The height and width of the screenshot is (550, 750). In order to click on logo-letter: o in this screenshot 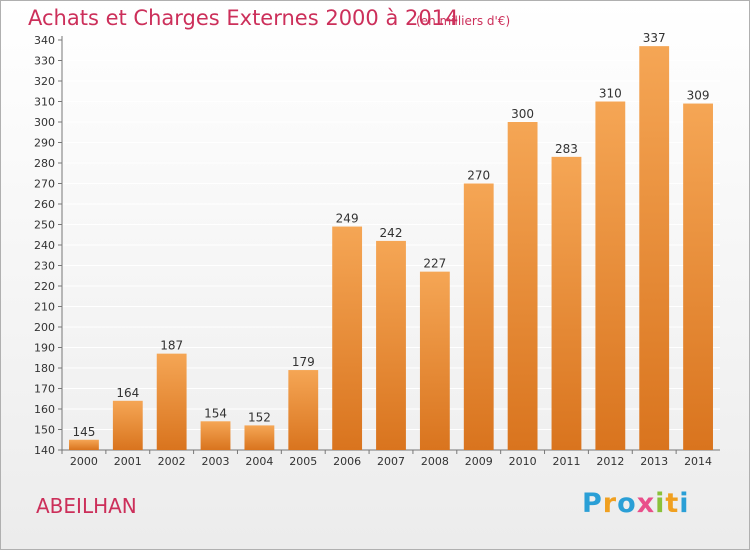, I will do `click(627, 503)`.